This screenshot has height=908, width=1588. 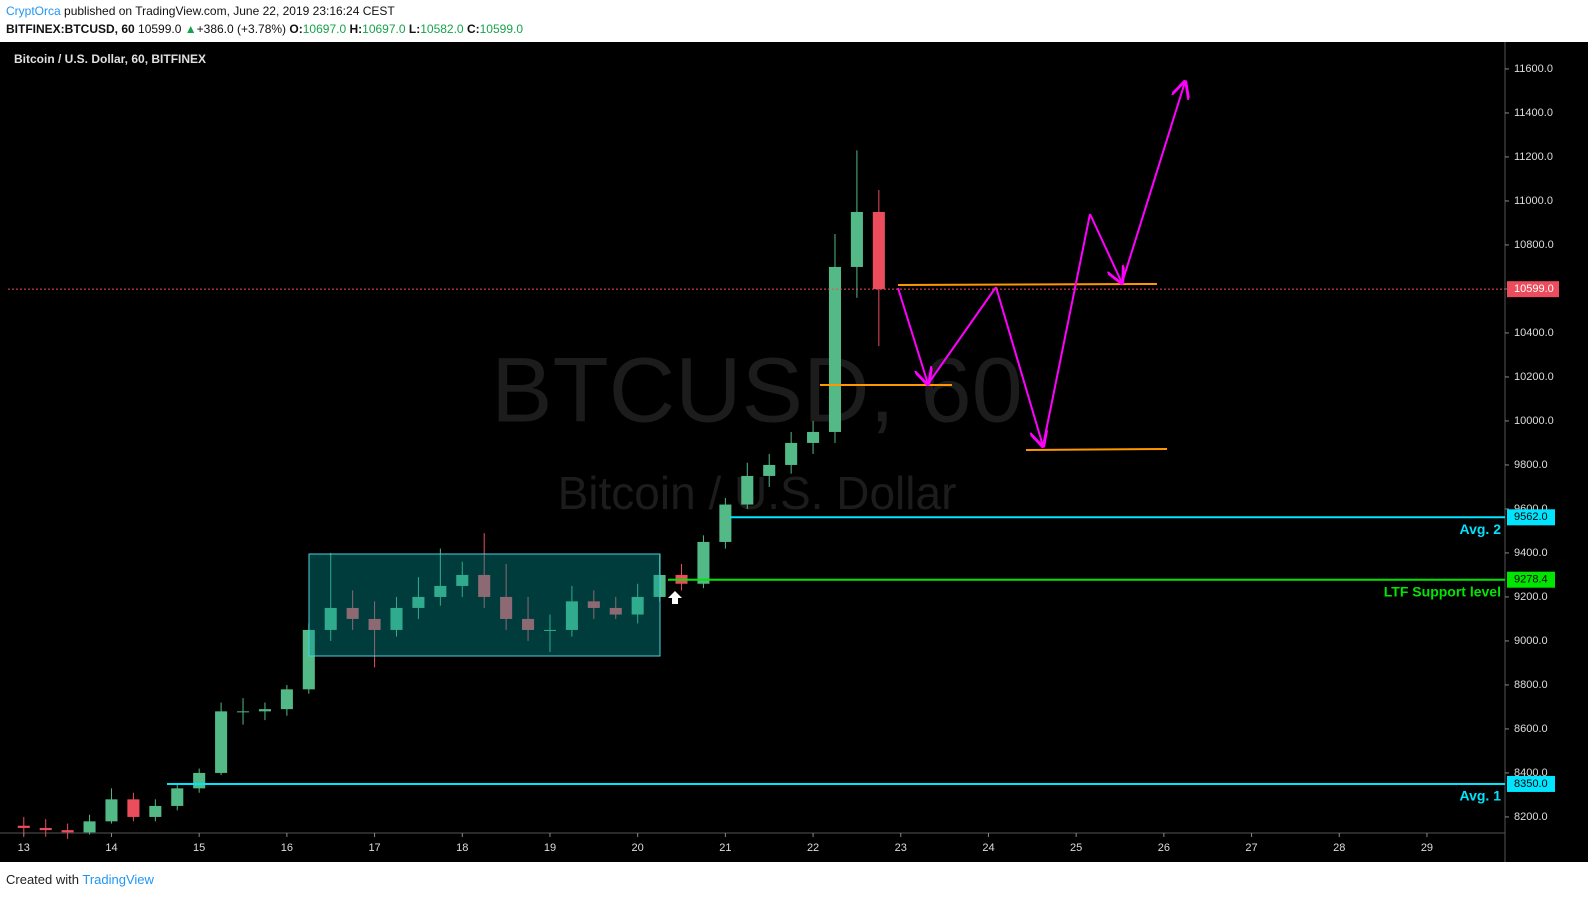 What do you see at coordinates (1531, 553) in the screenshot?
I see `y-tick-label: 9400.0` at bounding box center [1531, 553].